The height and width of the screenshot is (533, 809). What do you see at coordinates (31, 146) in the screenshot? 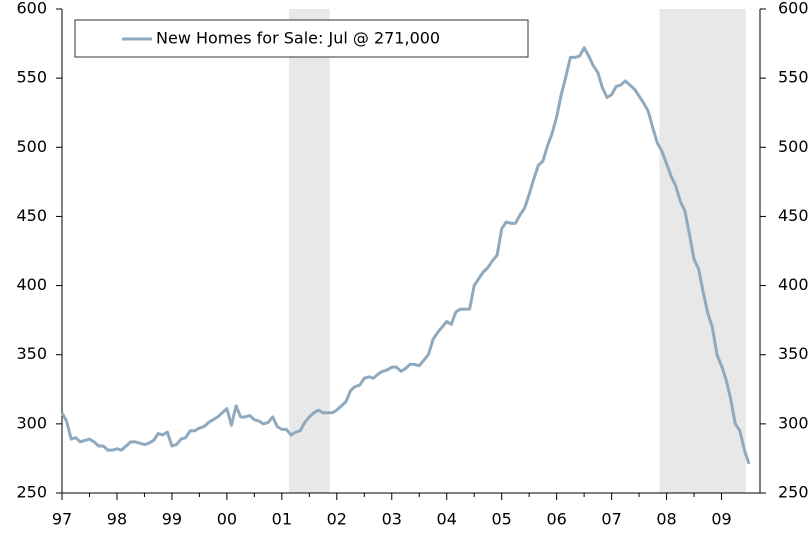
I see `y-tick-label: 500` at bounding box center [31, 146].